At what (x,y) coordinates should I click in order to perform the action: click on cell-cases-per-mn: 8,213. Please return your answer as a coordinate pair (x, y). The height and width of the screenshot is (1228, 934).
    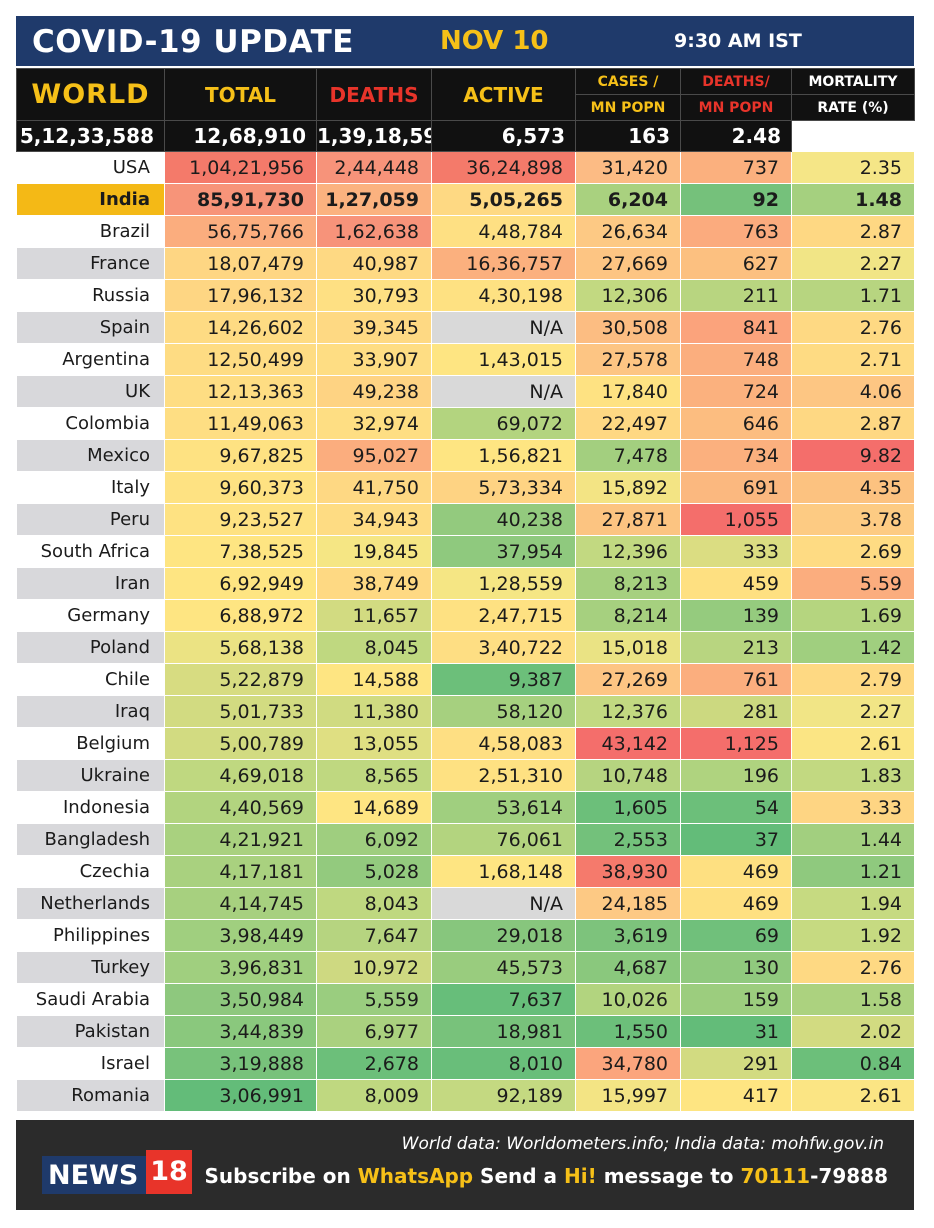
    Looking at the image, I should click on (628, 583).